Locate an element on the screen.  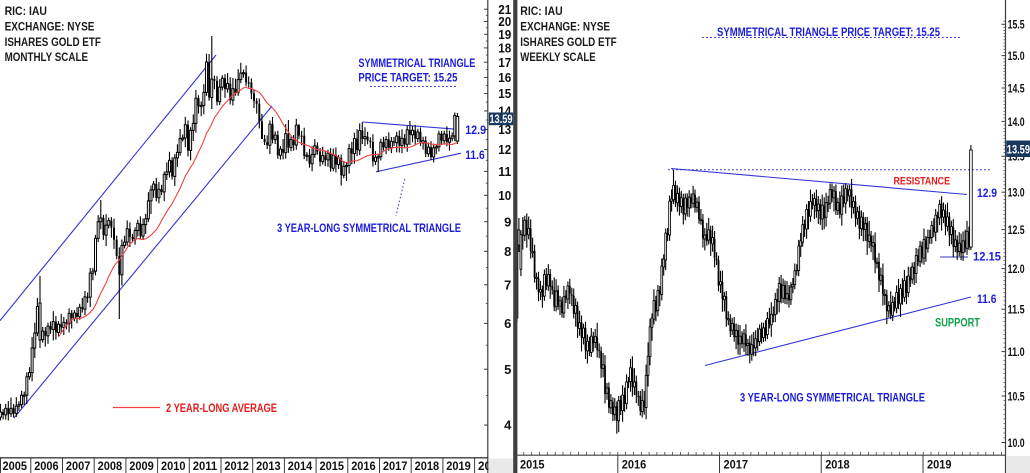
svg-text: 12.5 is located at coordinates (1016, 230).